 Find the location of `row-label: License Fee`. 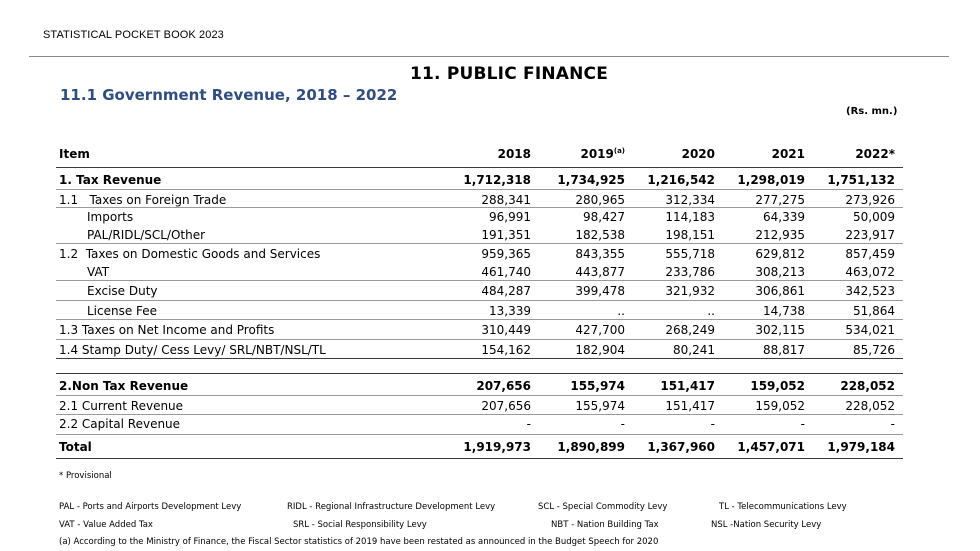

row-label: License Fee is located at coordinates (122, 311).